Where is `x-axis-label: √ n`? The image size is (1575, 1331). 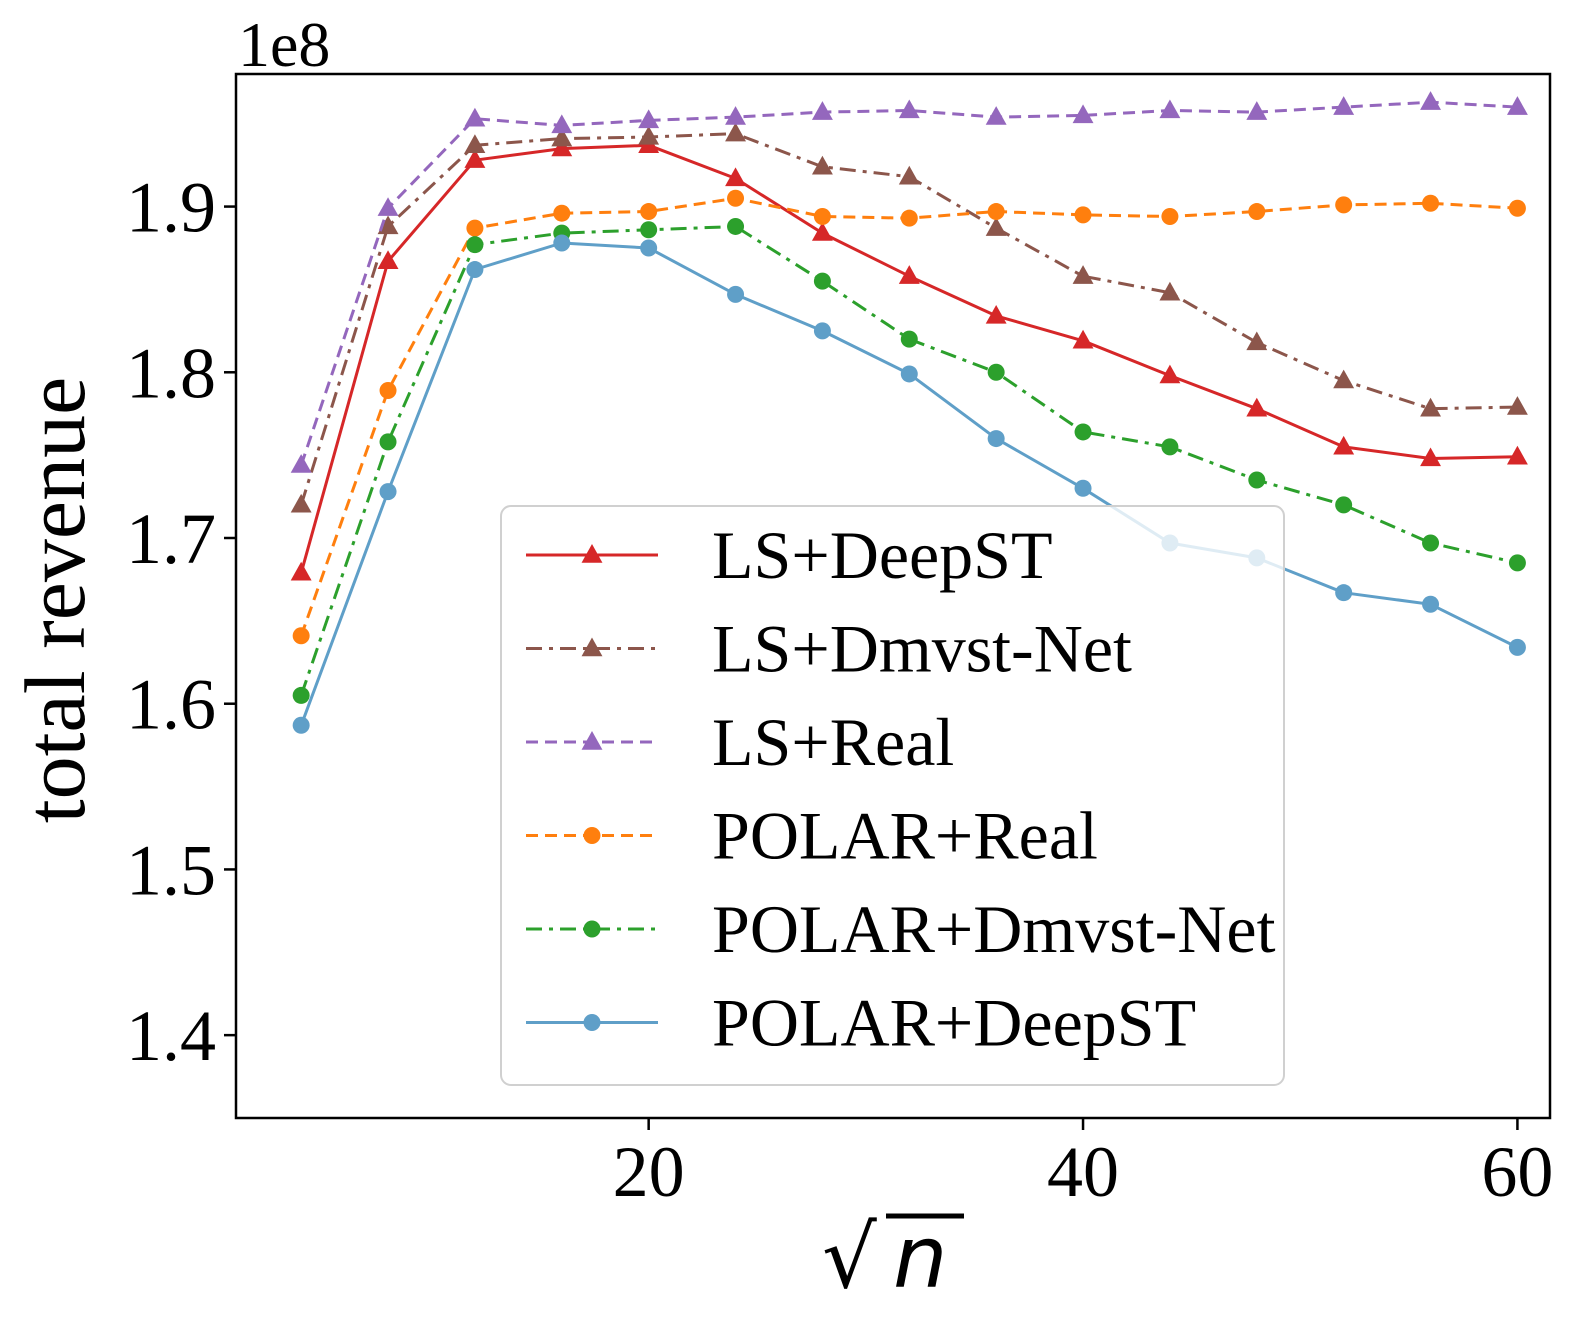
x-axis-label: √ n is located at coordinates (893, 1258).